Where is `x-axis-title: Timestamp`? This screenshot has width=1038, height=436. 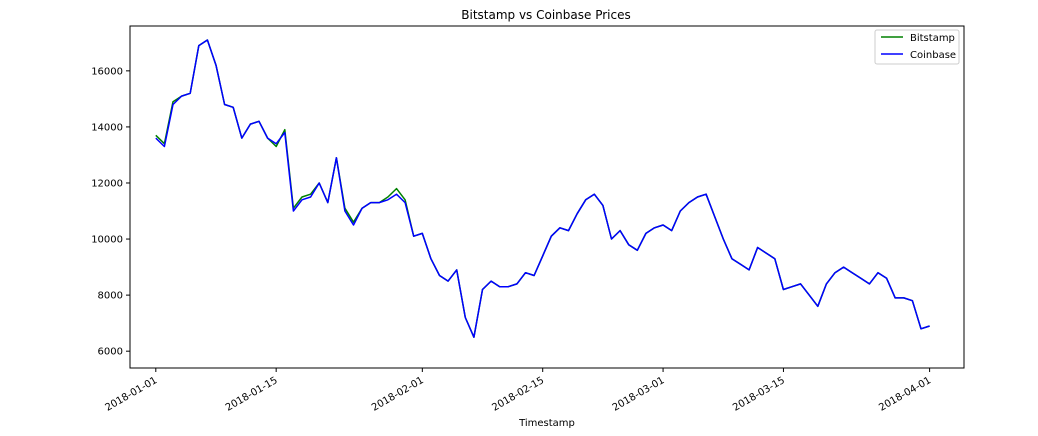
x-axis-title: Timestamp is located at coordinates (546, 423).